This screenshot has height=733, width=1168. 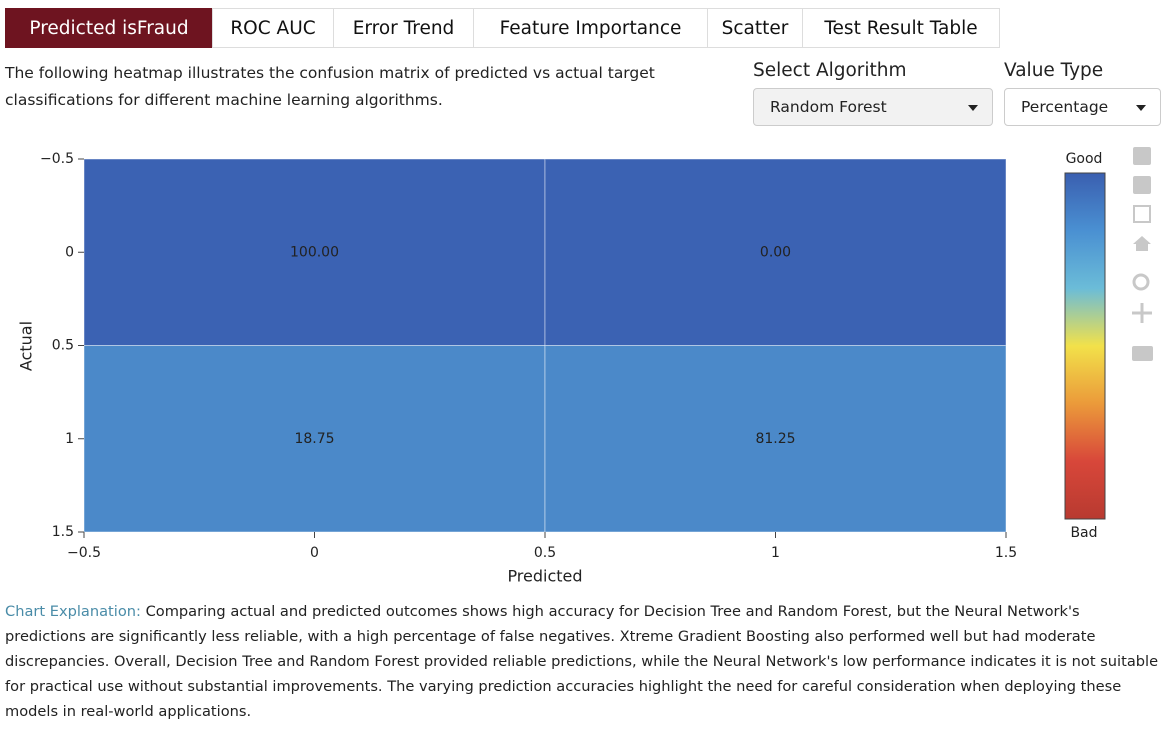 I want to click on x-tick-label: 1, so click(x=775, y=553).